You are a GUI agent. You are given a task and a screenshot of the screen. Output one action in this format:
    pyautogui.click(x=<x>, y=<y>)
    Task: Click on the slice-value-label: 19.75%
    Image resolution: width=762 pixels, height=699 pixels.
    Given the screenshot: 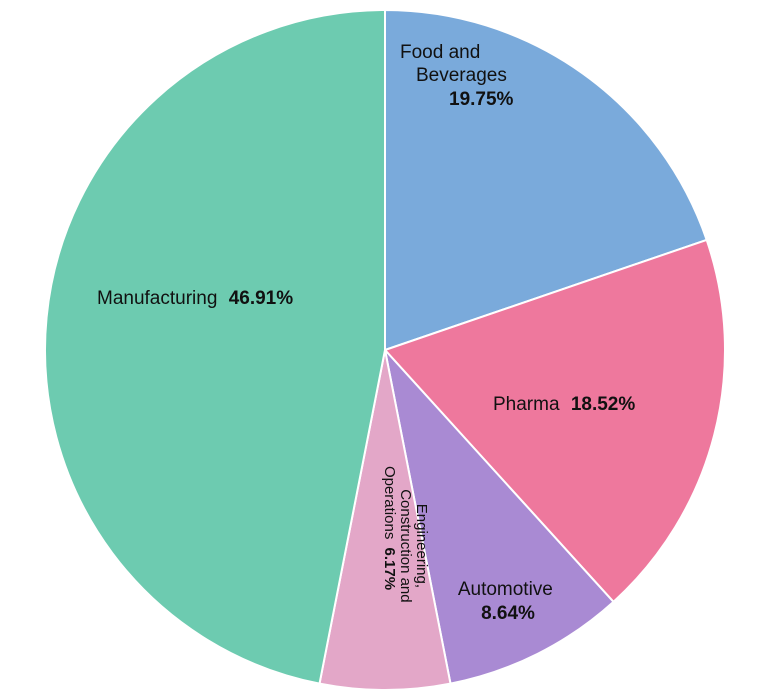 What is the action you would take?
    pyautogui.click(x=481, y=99)
    